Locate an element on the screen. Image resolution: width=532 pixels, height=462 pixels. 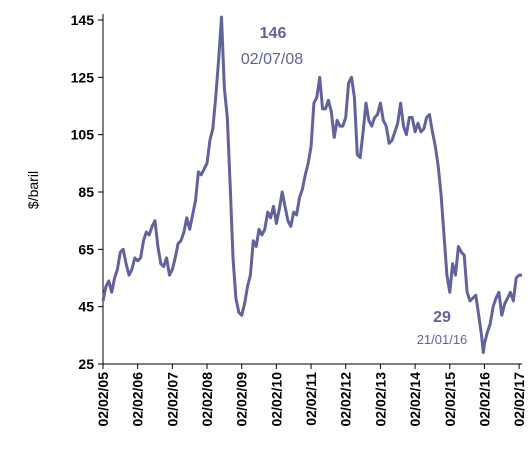
annotation-value: 146 is located at coordinates (273, 33).